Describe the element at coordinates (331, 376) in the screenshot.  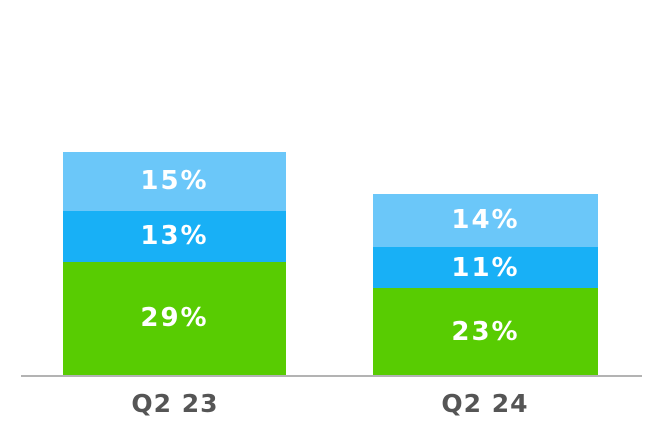
I see `x-axis-line` at that location.